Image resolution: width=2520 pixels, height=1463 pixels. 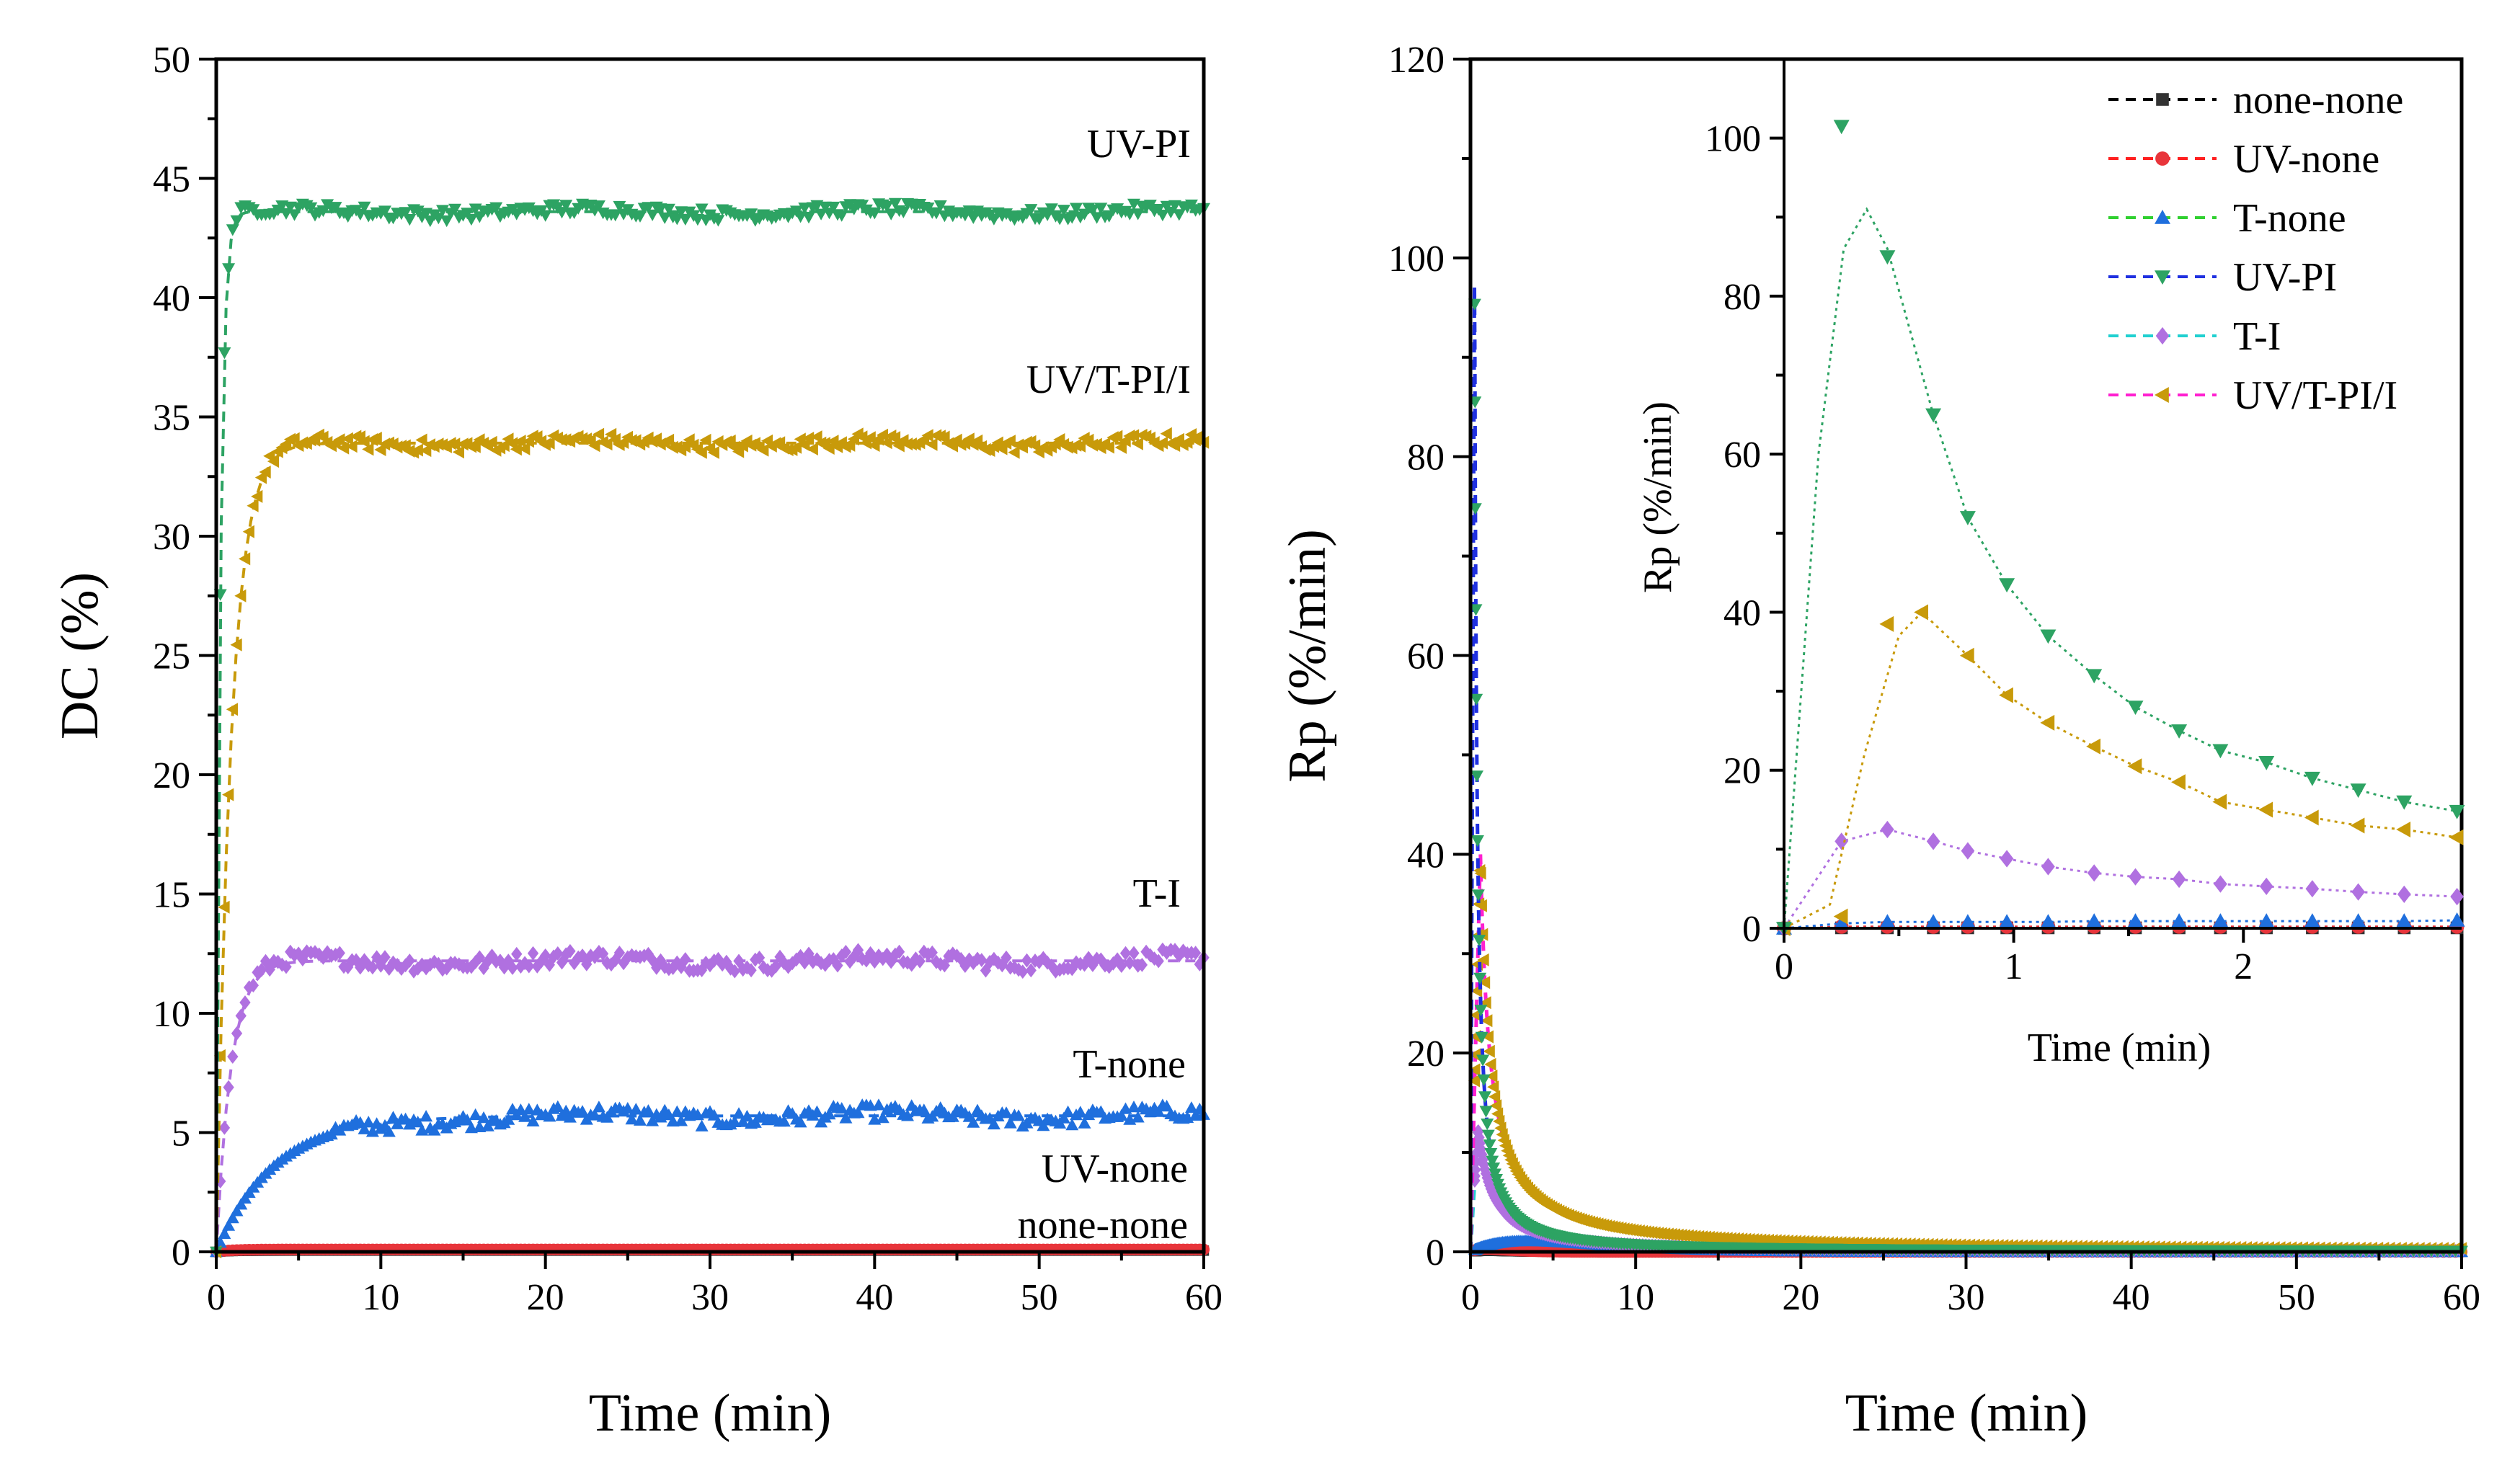 I want to click on legend-marker-none-none, so click(x=2162, y=99).